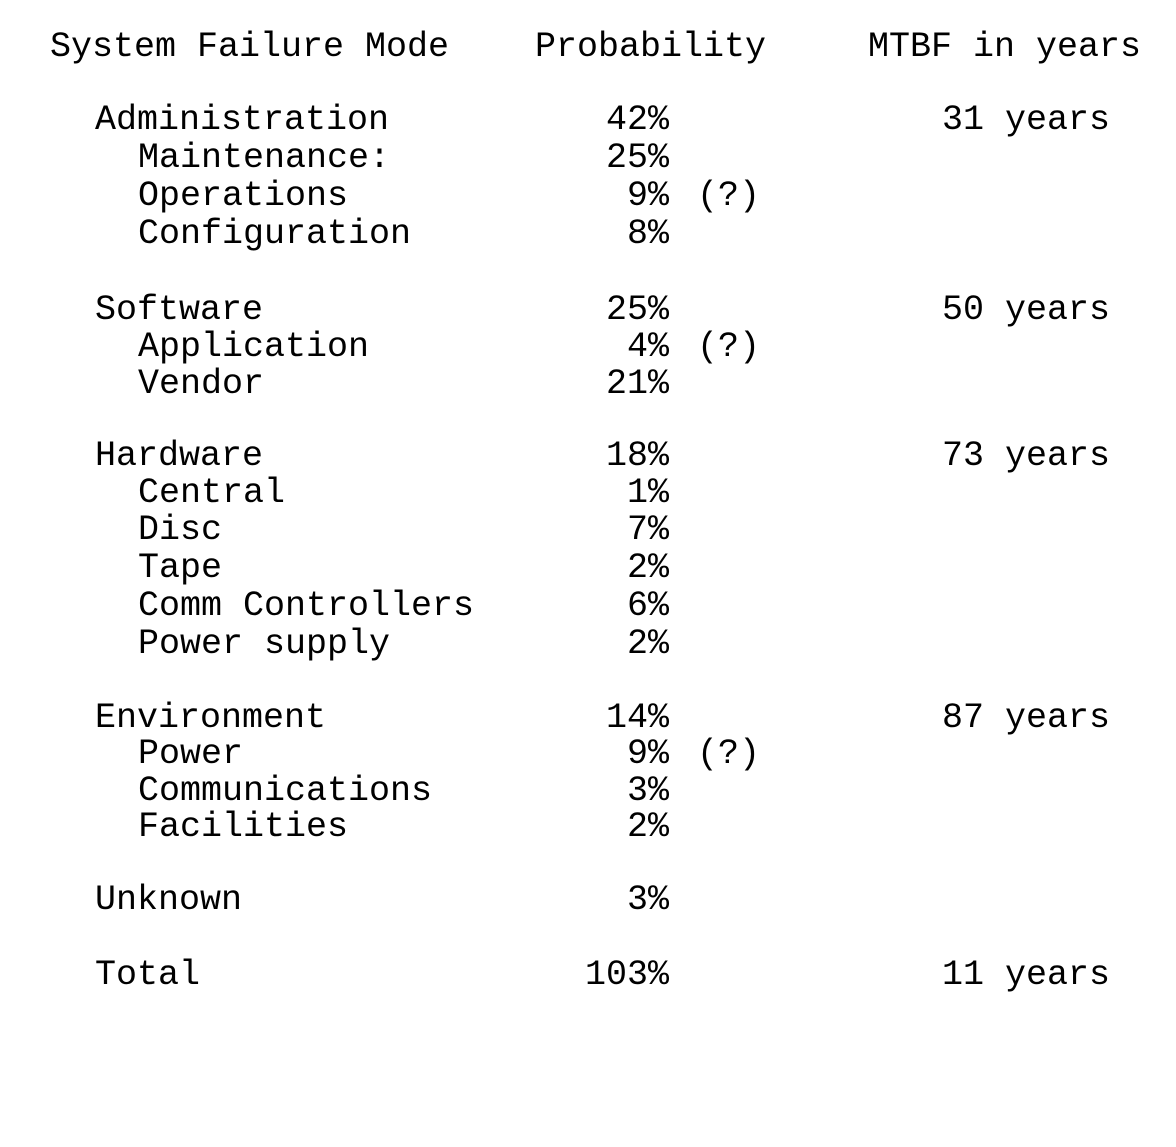 This screenshot has width=1176, height=1147. Describe the element at coordinates (588, 644) in the screenshot. I see `table-row: Power supply 2%` at that location.